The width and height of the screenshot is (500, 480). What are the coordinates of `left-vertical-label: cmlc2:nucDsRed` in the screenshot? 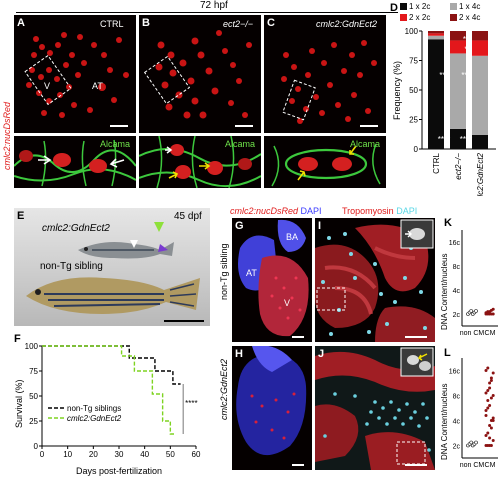 It's located at (7, 135).